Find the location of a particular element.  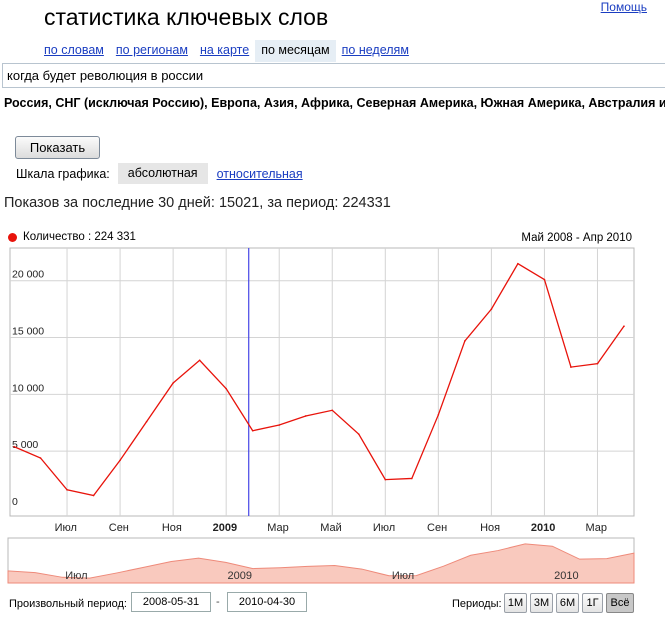

tab-by-months: по месяцам is located at coordinates (295, 51).